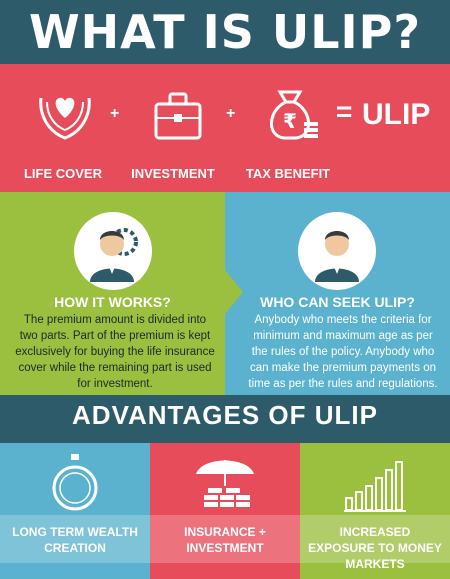 The height and width of the screenshot is (579, 450). I want to click on who-can-seek-title: WHO CAN SEEK ULIP?, so click(337, 302).